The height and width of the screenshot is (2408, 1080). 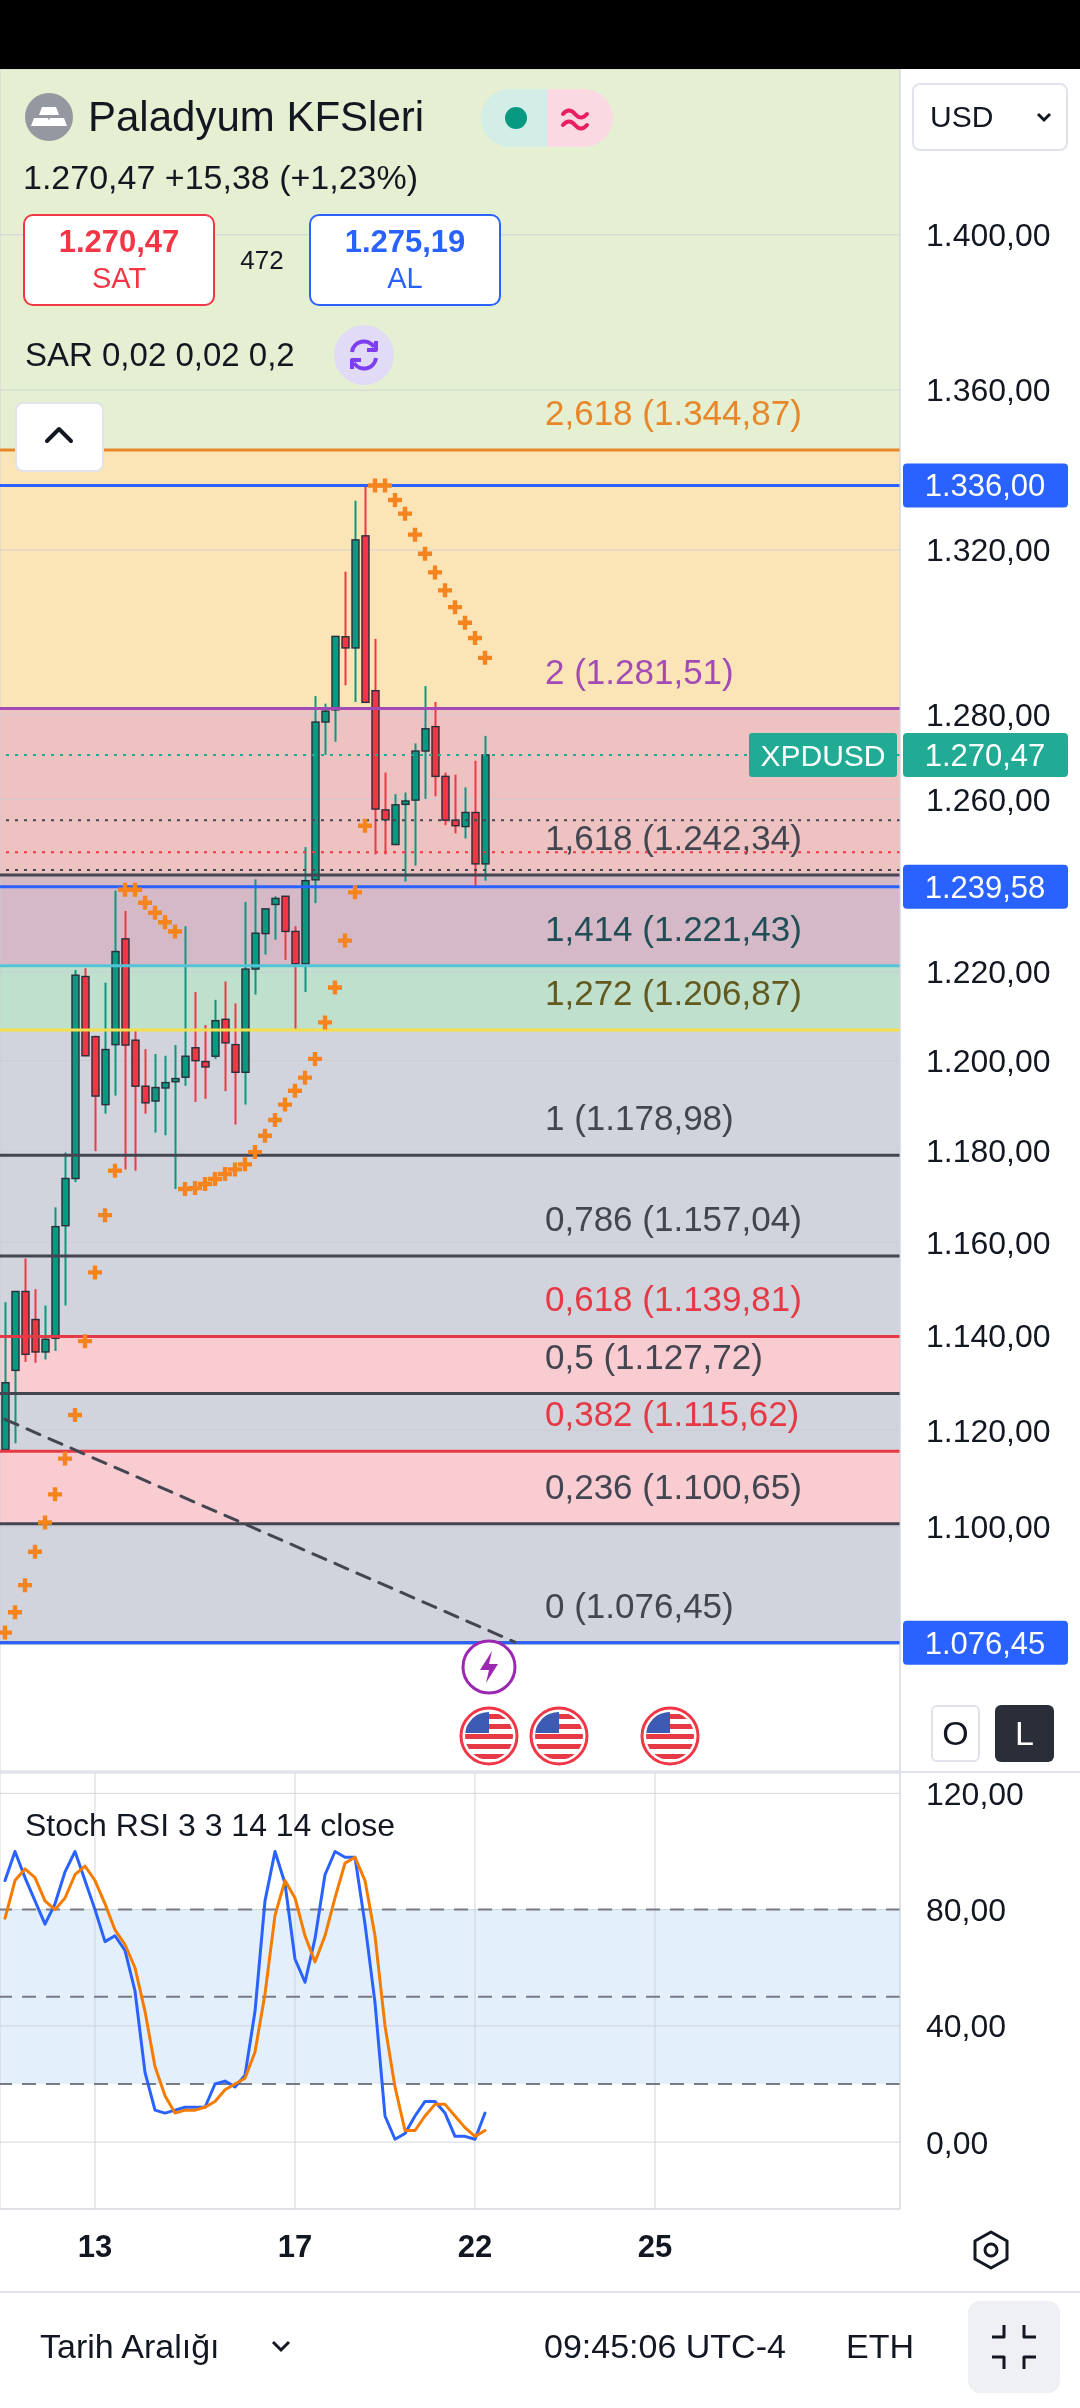 What do you see at coordinates (119, 278) in the screenshot?
I see `annotation: SAT` at bounding box center [119, 278].